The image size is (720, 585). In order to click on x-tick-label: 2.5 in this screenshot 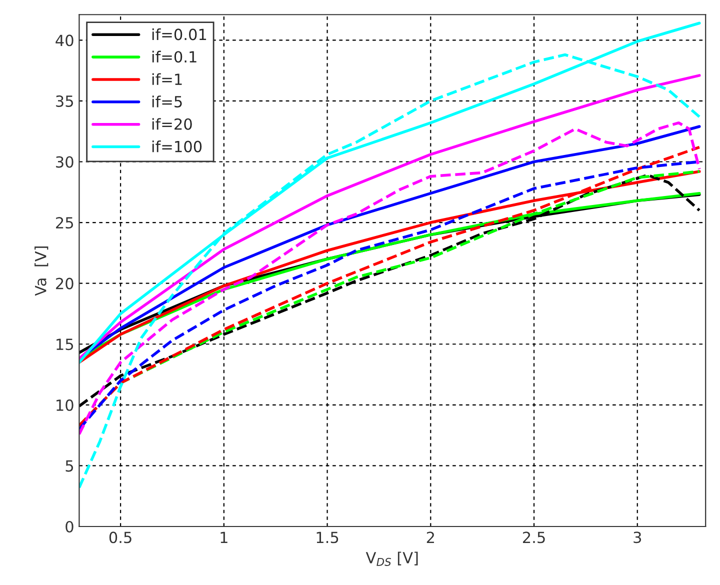, I will do `click(533, 538)`.